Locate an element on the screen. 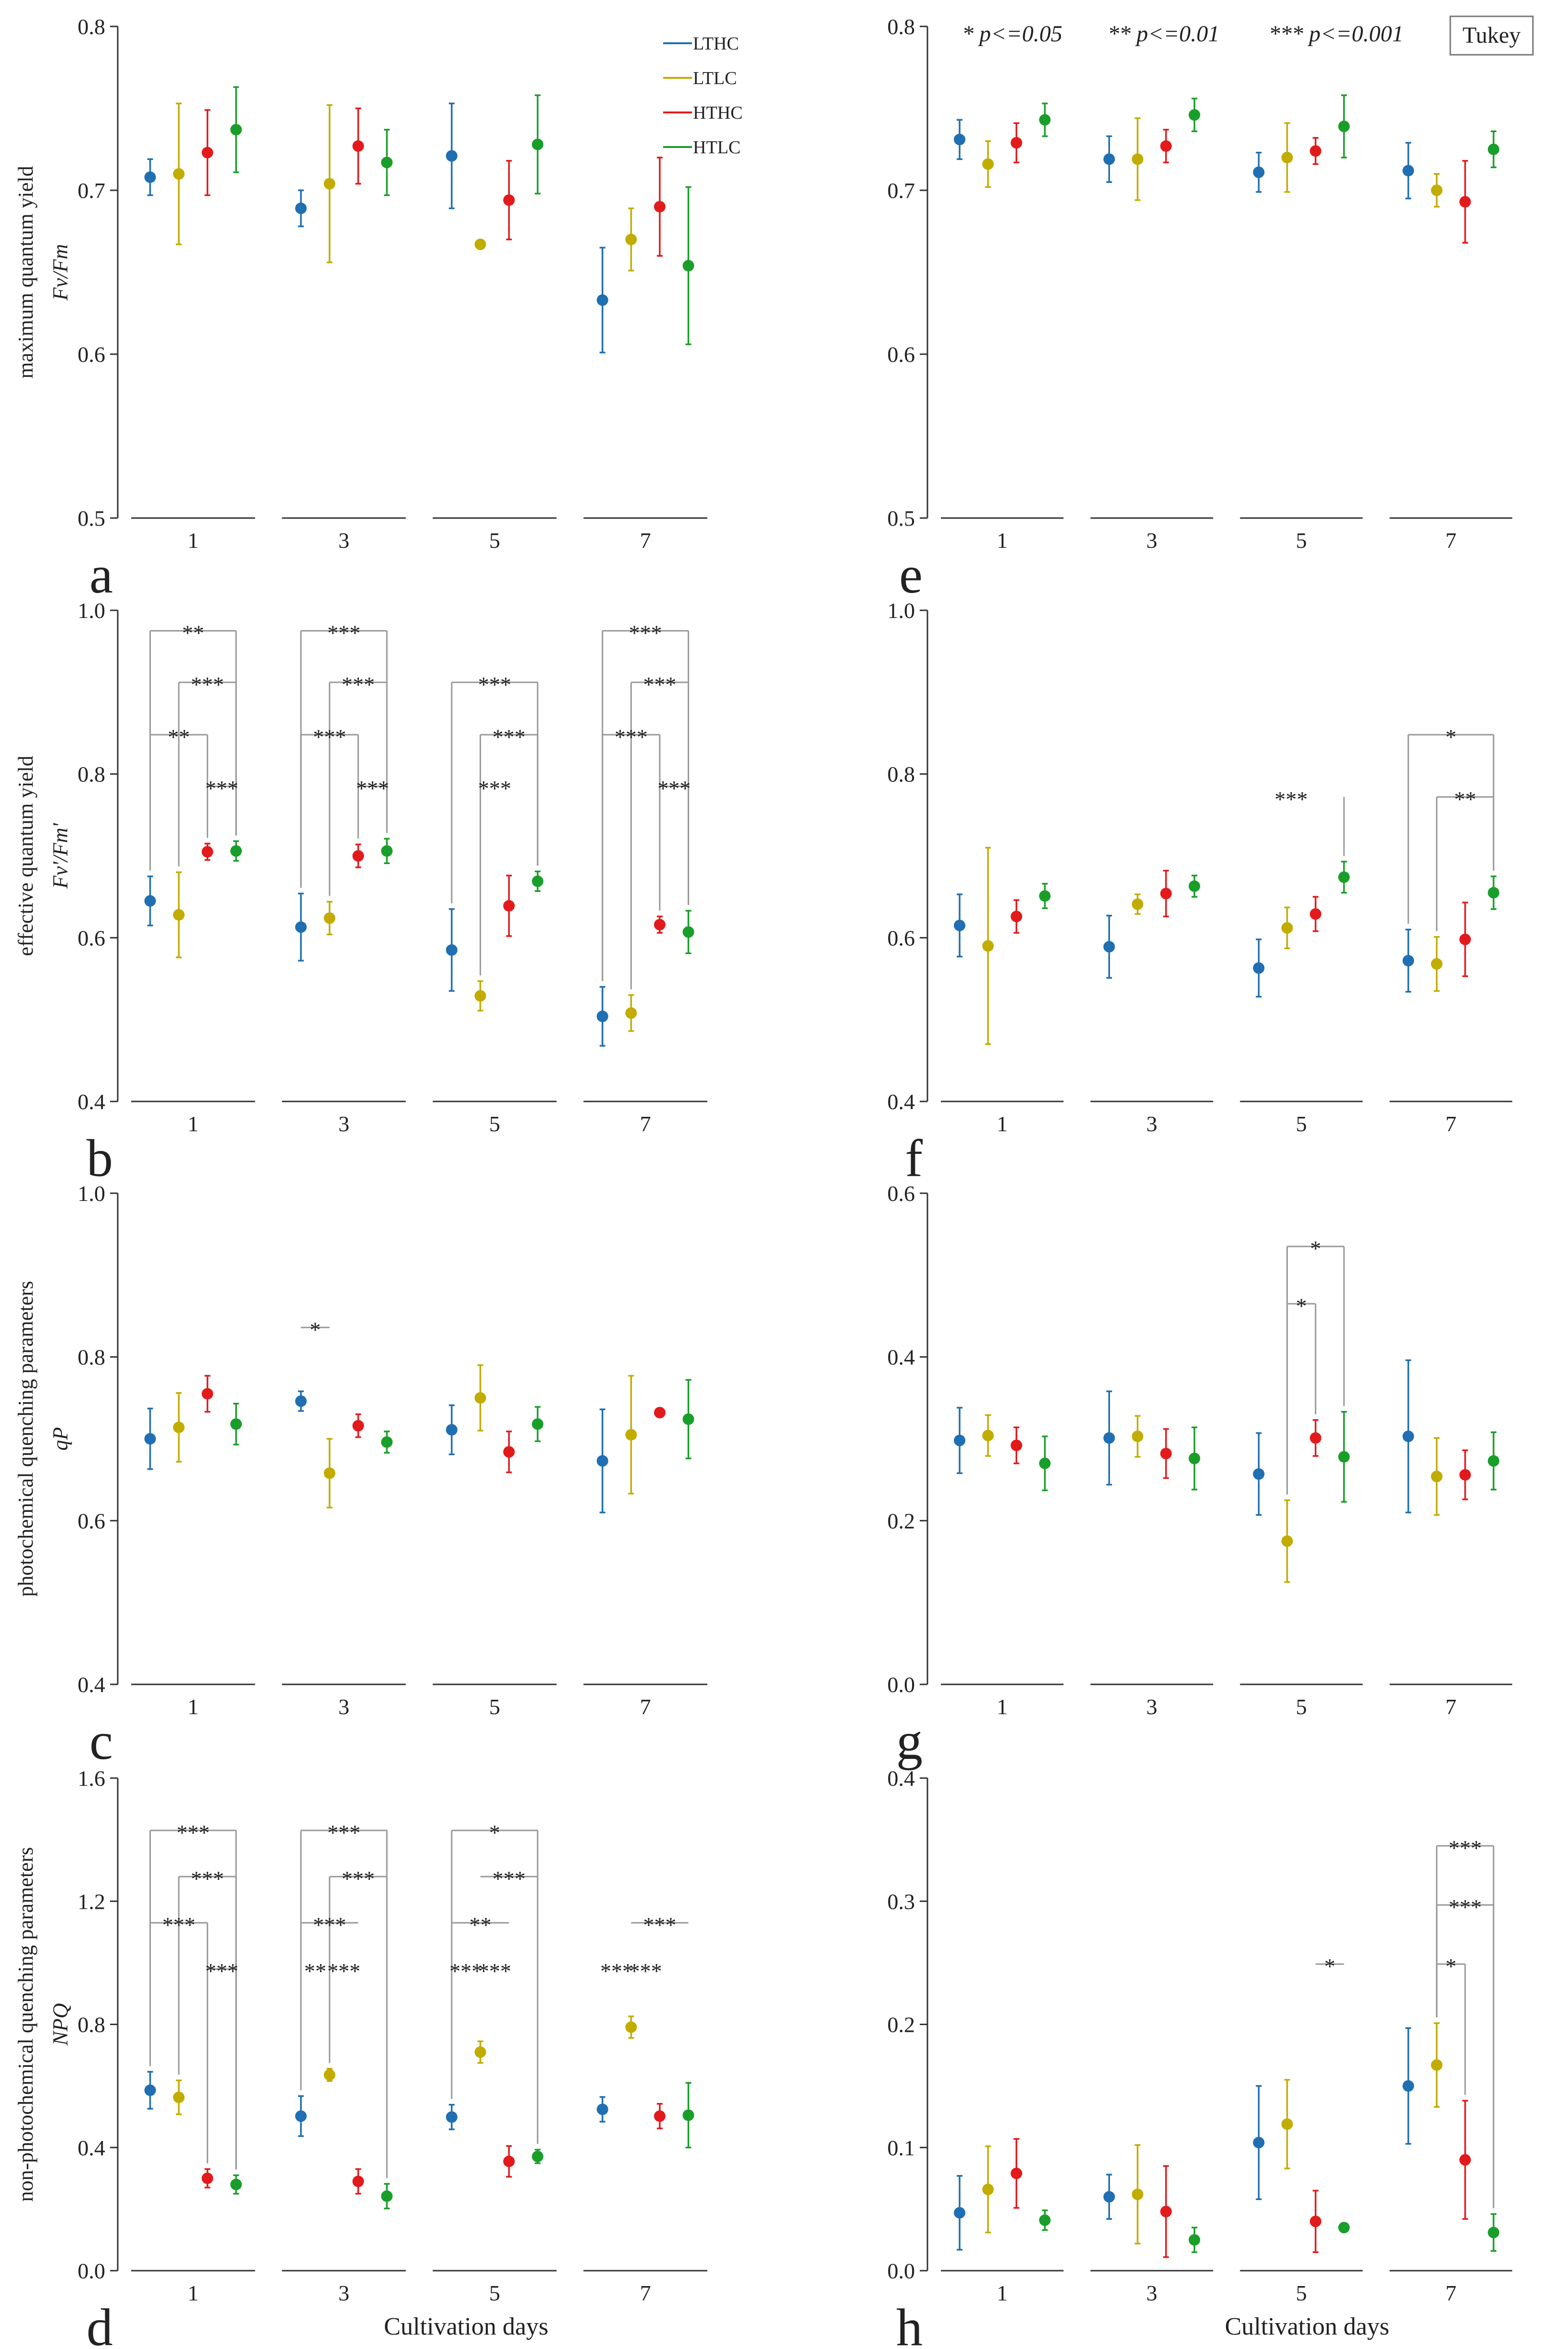 Image resolution: width=1568 pixels, height=2349 pixels. sig-note-p05: * p<=0.05 is located at coordinates (1012, 34).